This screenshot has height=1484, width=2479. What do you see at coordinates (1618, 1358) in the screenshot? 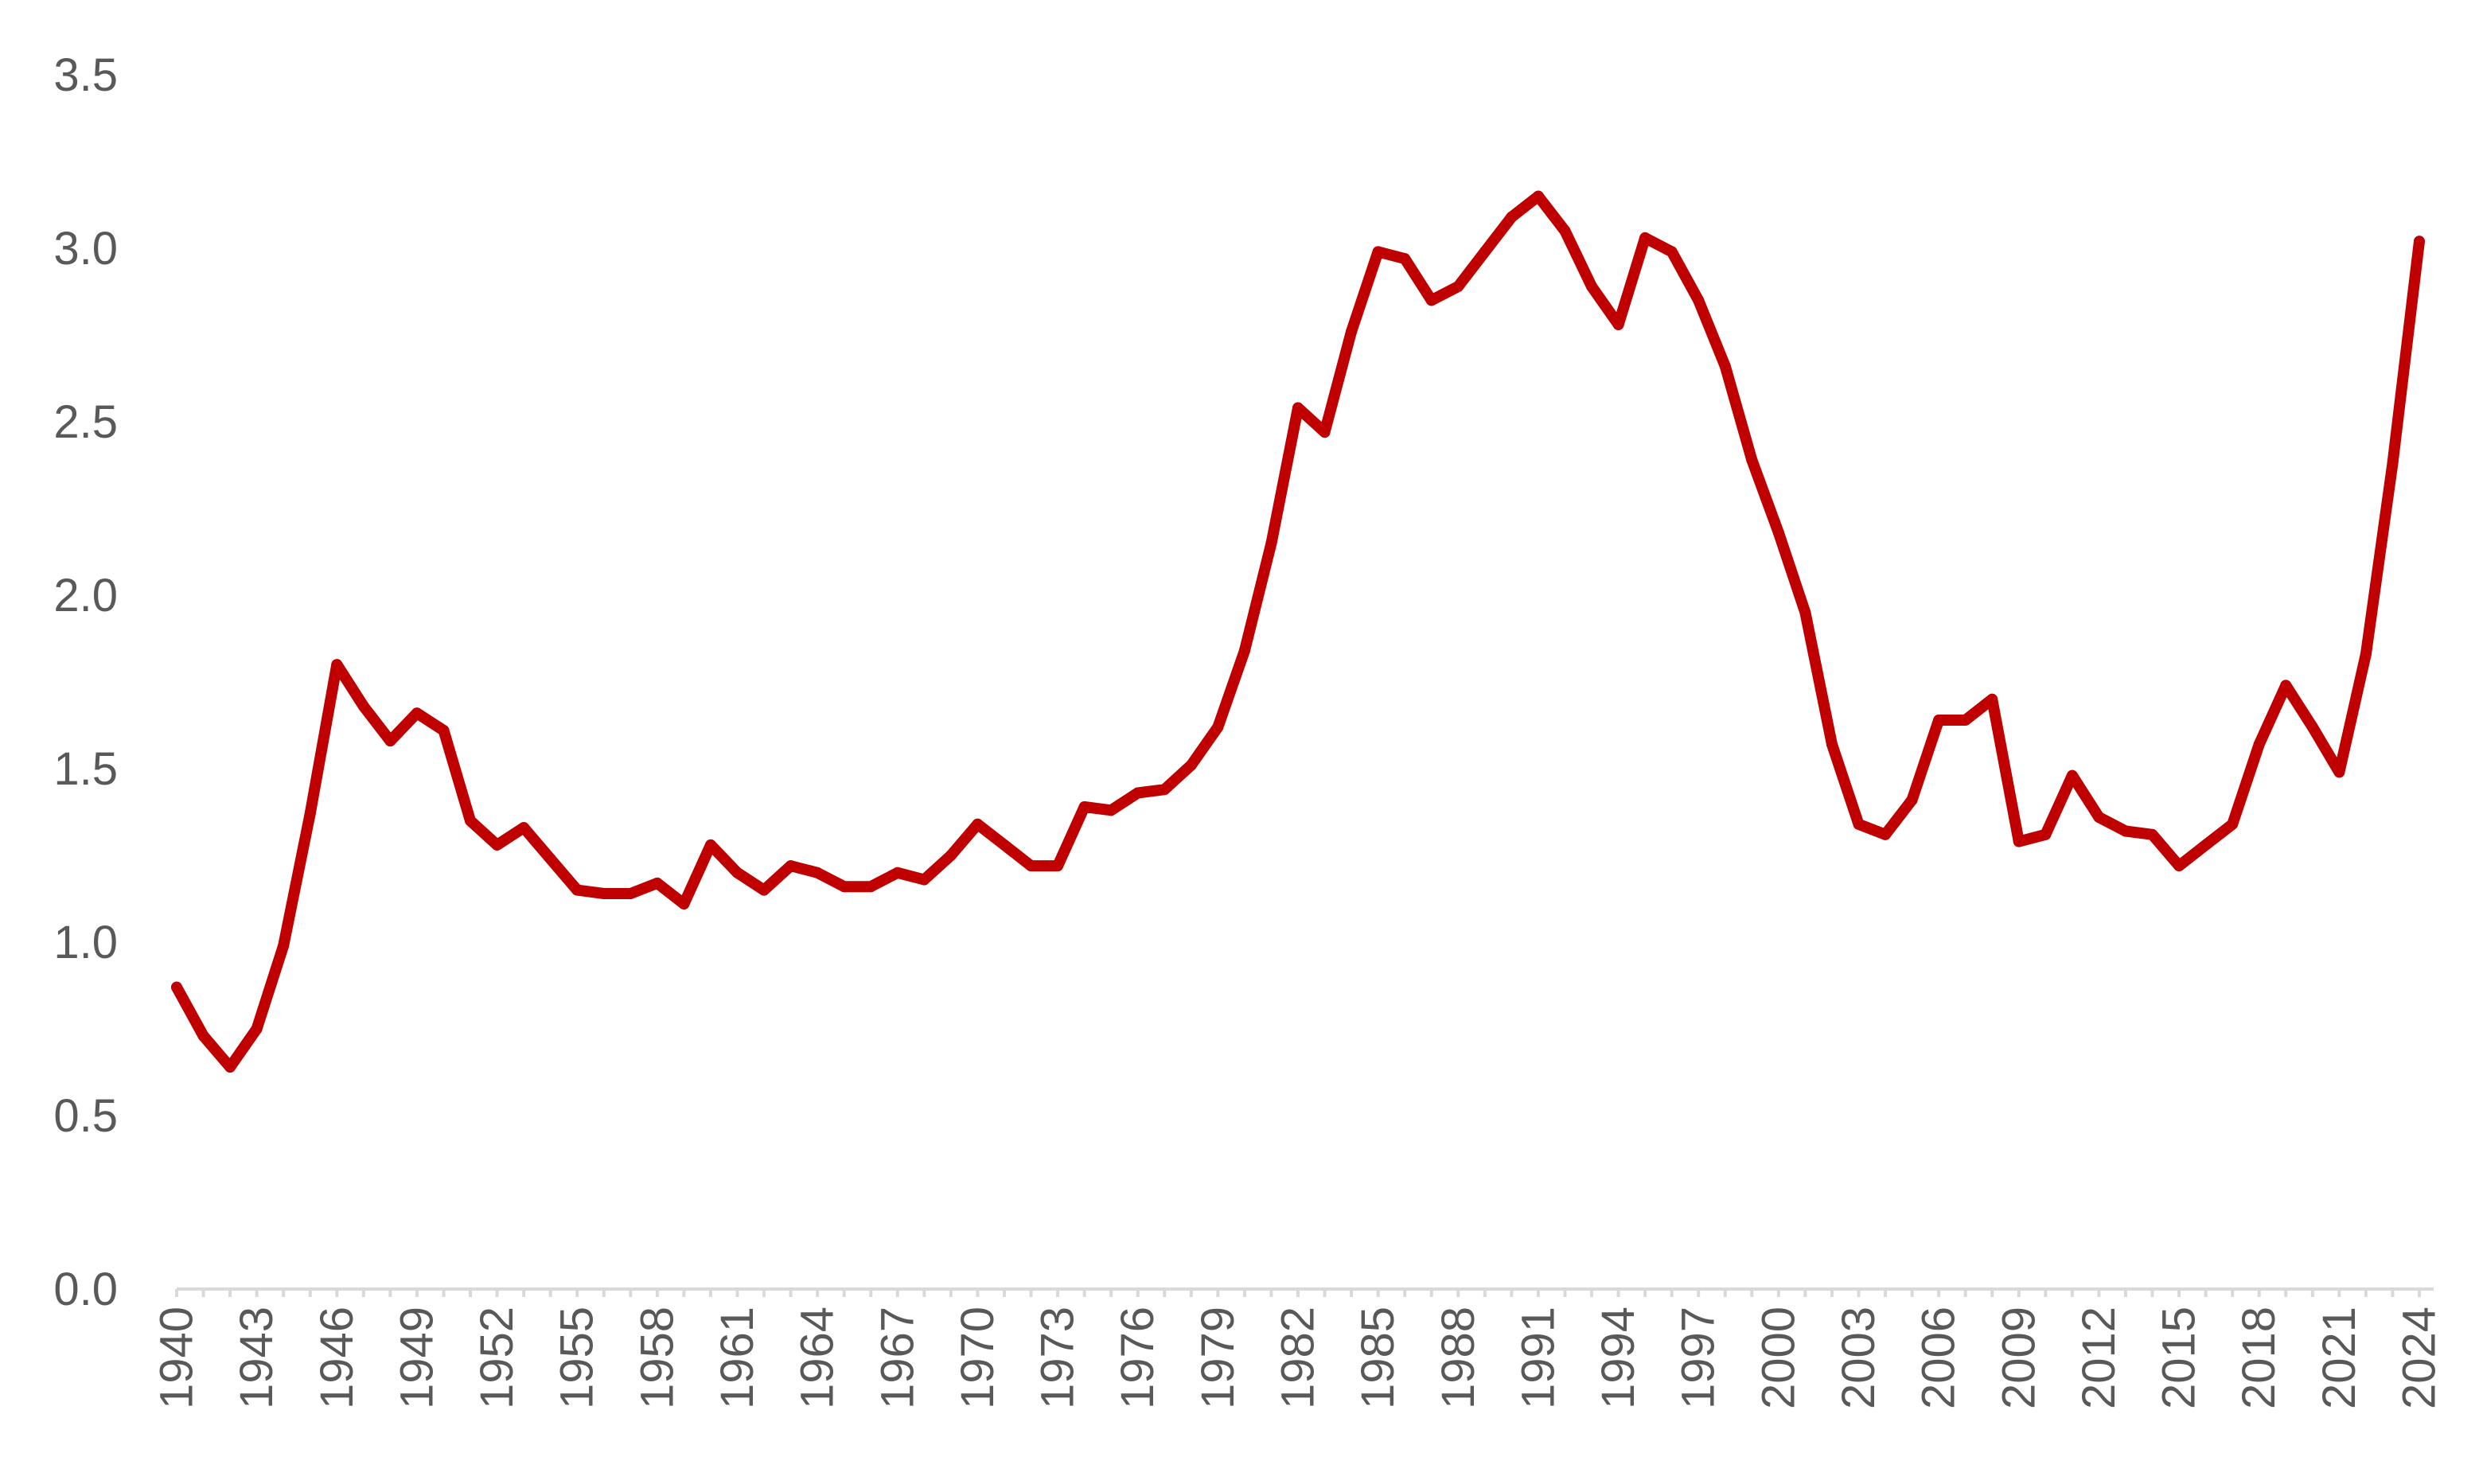
I see `x-tick-label: 1994` at bounding box center [1618, 1358].